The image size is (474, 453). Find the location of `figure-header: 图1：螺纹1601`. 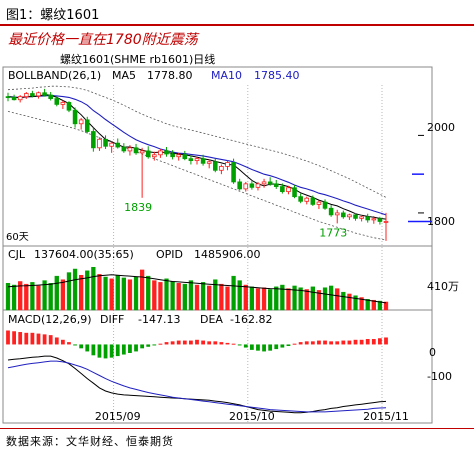

figure-header: 图1：螺纹1601 is located at coordinates (237, 13).